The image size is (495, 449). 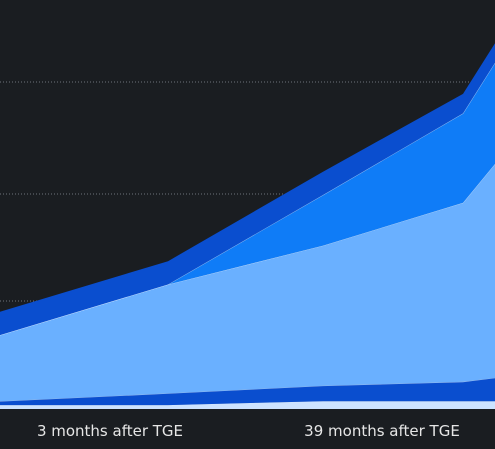 What do you see at coordinates (248, 431) in the screenshot?
I see `x-axis: 3 months after TGE 39 months after TGE` at bounding box center [248, 431].